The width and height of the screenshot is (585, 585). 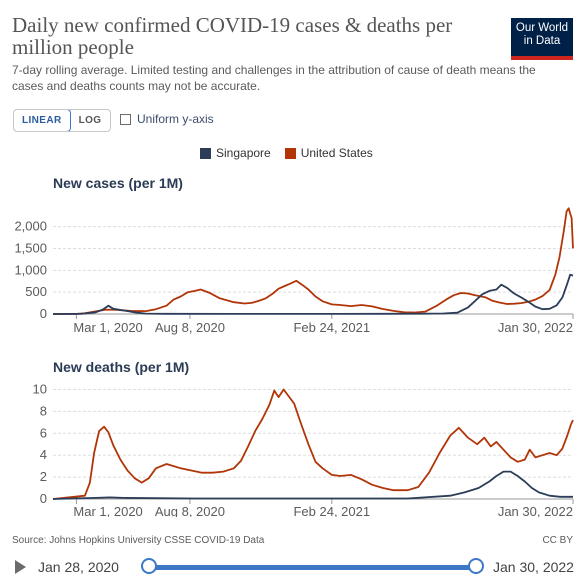 I want to click on y-tick-label-cases-1500: 1,500, so click(x=30, y=247).